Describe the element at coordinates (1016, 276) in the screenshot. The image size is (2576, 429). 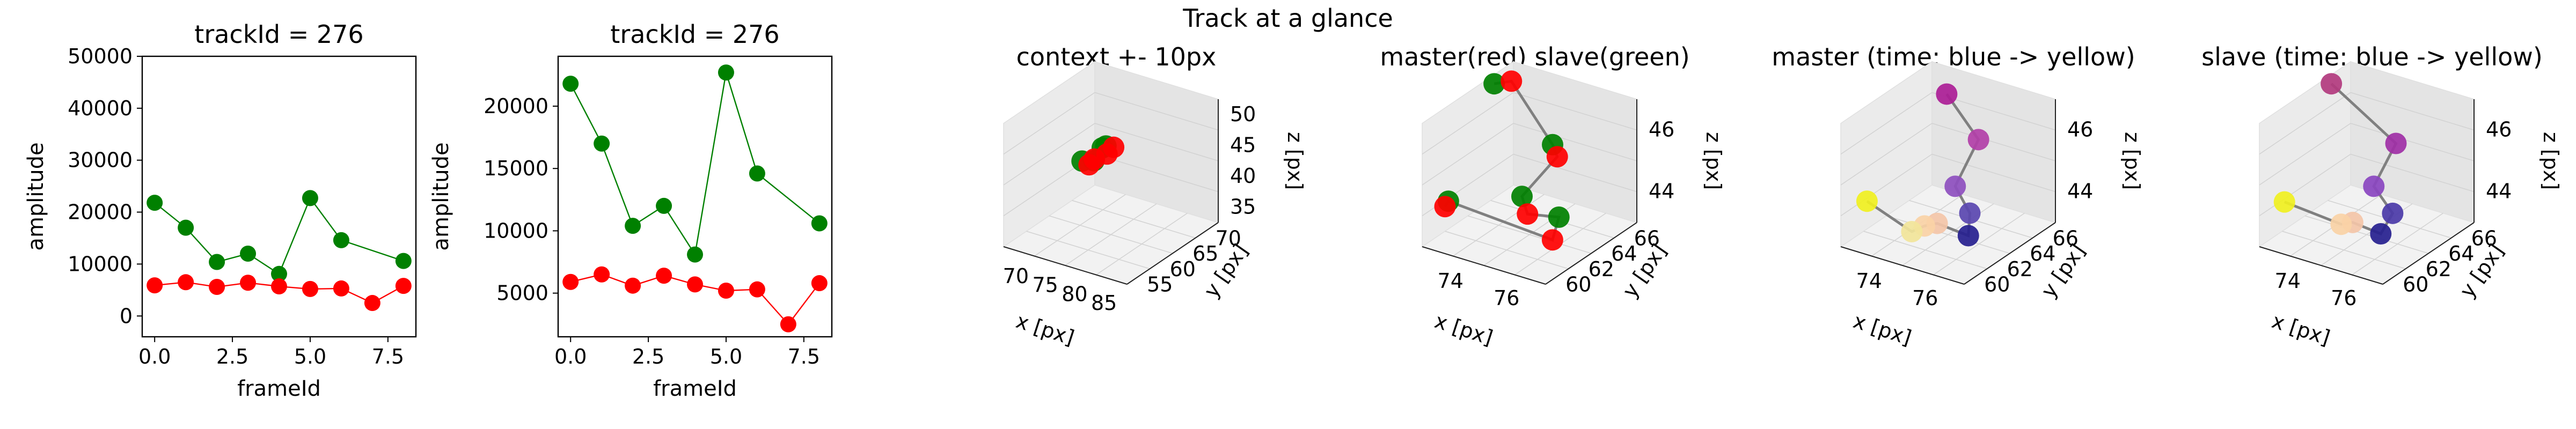
I see `x-tick-label: 70` at that location.